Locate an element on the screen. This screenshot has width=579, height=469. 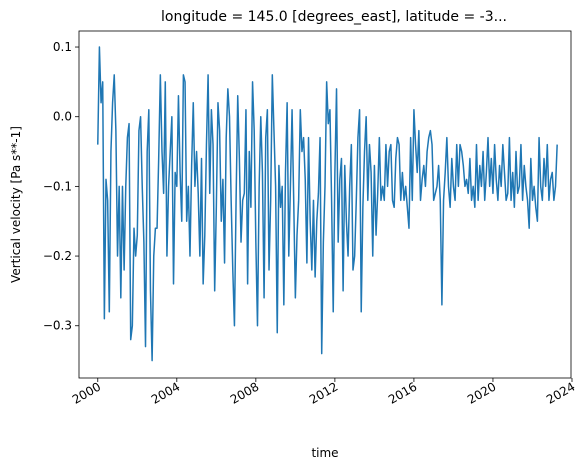
x-axis: 2000 2004 2008 2012 2016 2020 2024 is located at coordinates (323, 392).